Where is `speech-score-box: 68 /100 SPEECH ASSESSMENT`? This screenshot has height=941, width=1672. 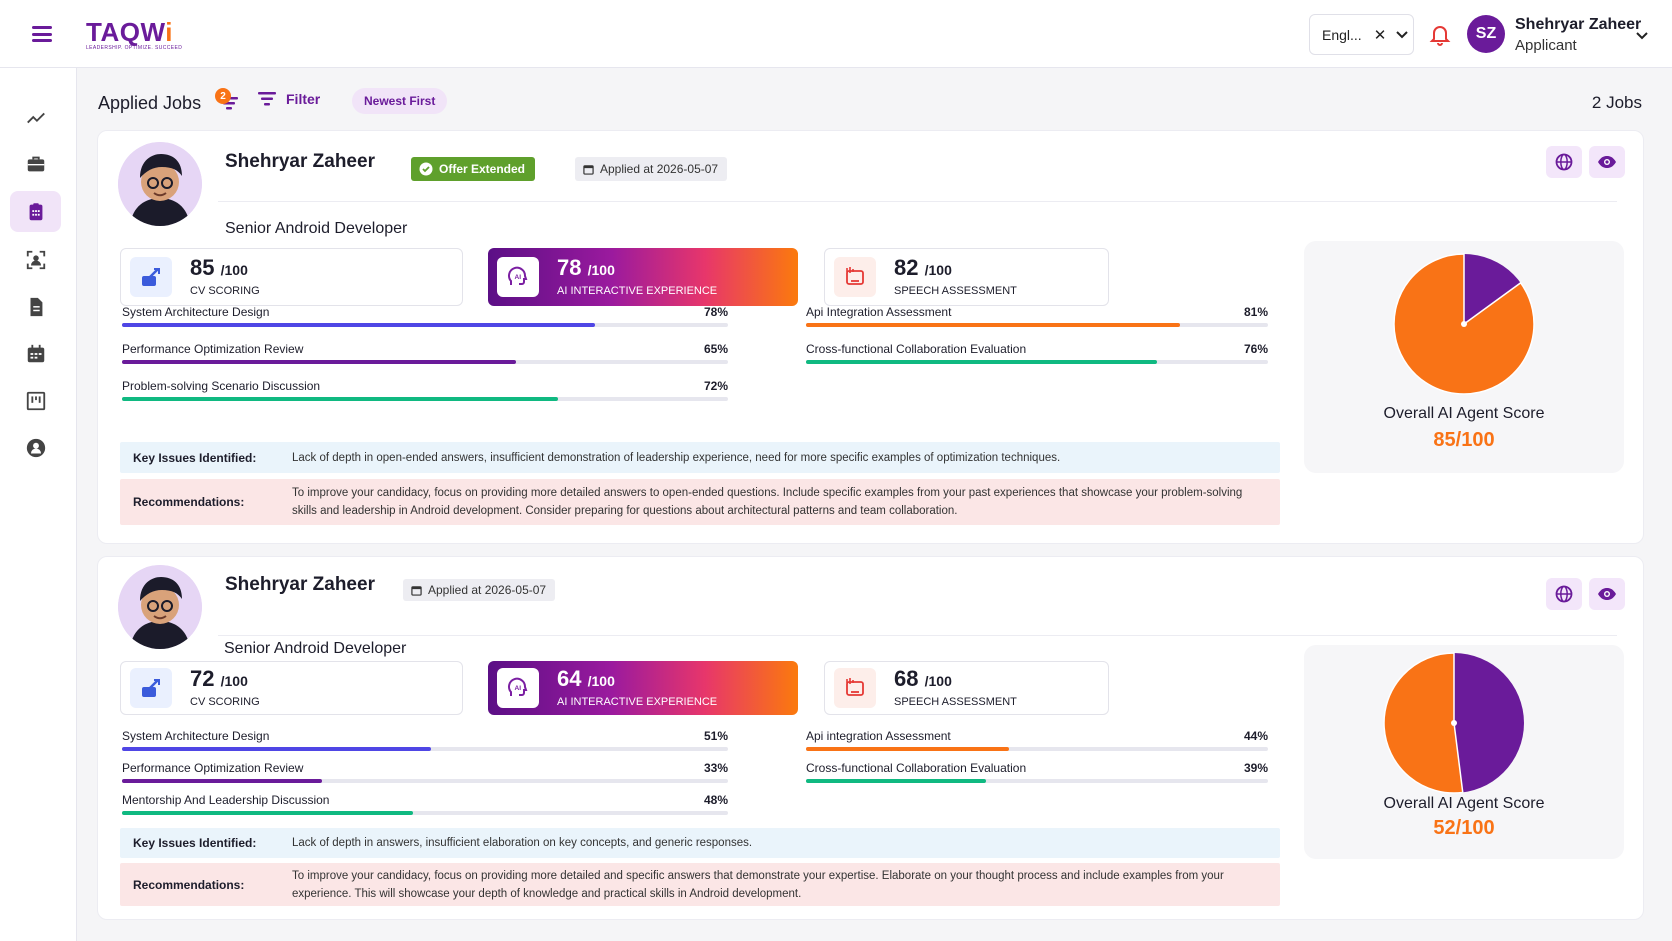 speech-score-box: 68 /100 SPEECH ASSESSMENT is located at coordinates (966, 688).